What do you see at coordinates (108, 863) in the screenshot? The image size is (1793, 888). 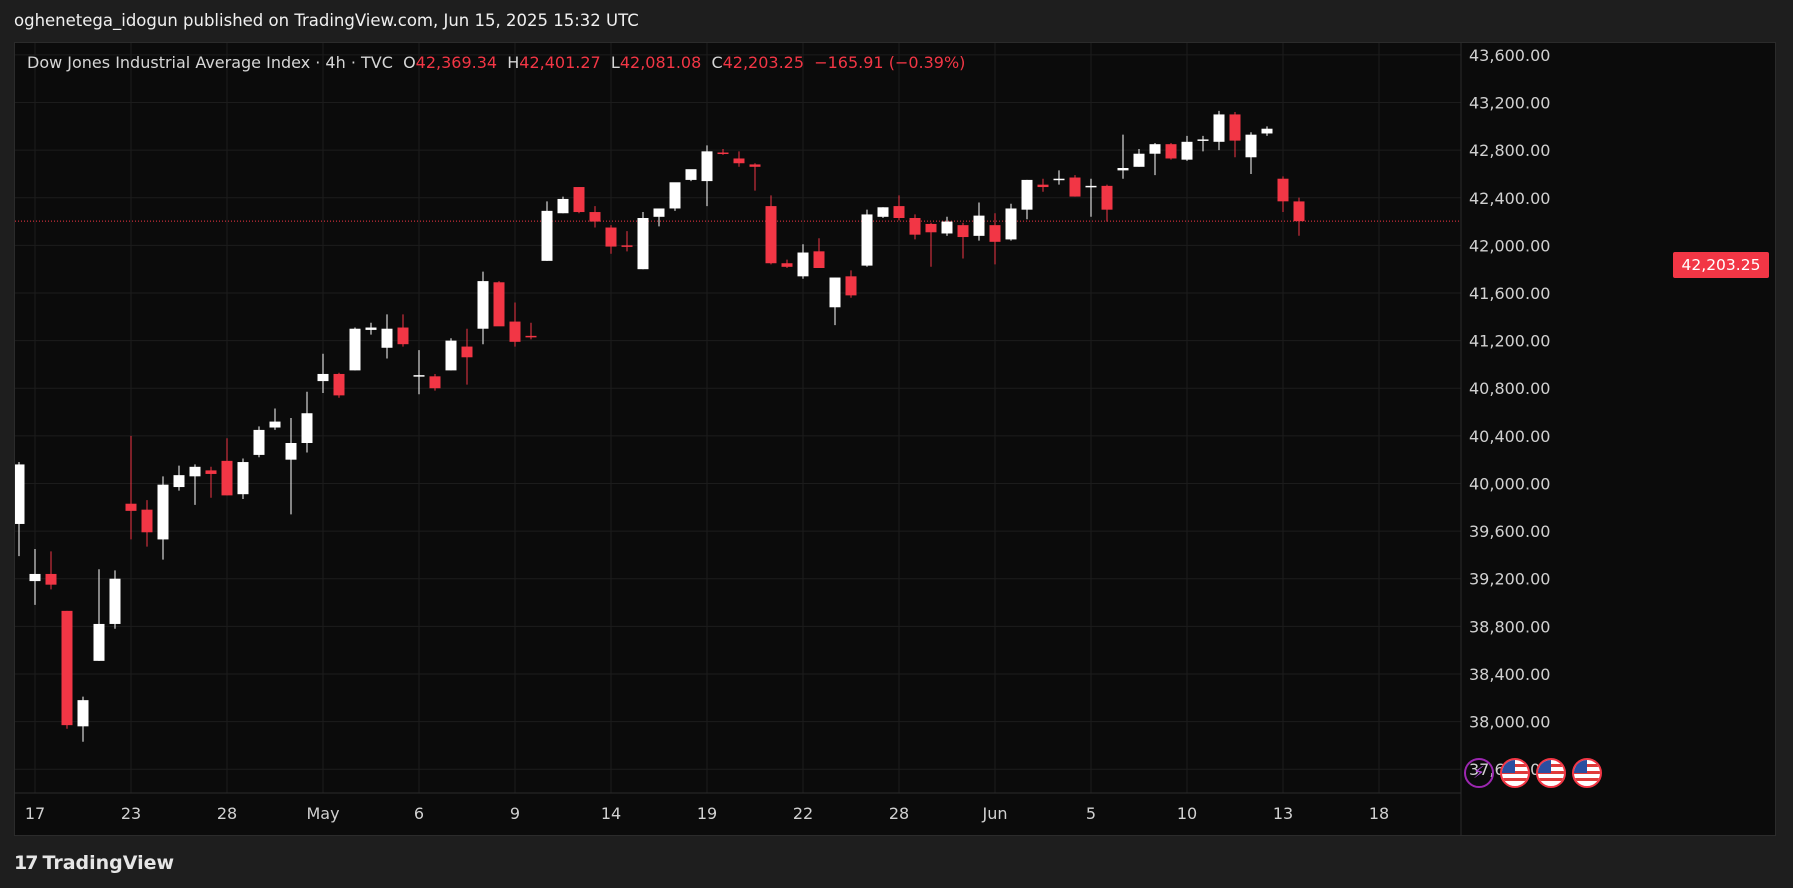 I see `brand-name: TradingView` at bounding box center [108, 863].